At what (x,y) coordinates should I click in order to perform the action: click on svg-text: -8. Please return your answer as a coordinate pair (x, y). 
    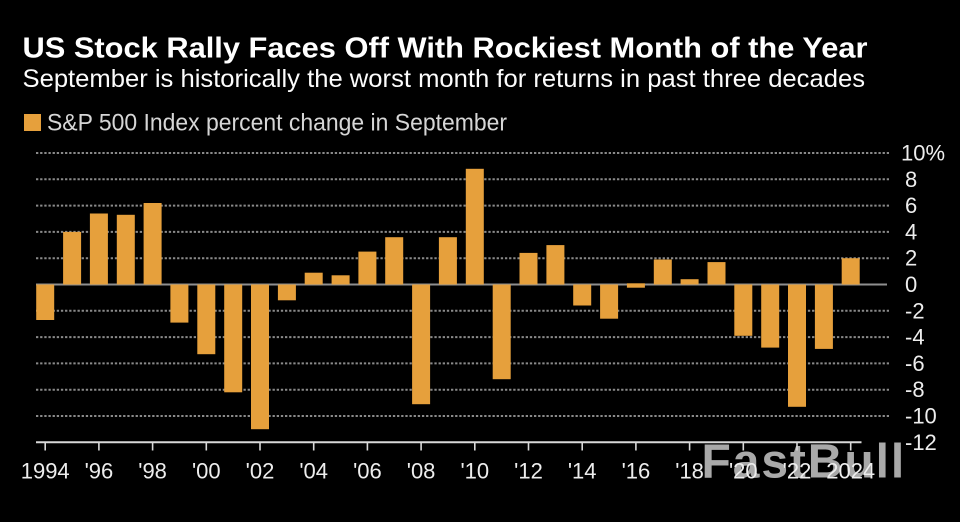
    Looking at the image, I should click on (915, 389).